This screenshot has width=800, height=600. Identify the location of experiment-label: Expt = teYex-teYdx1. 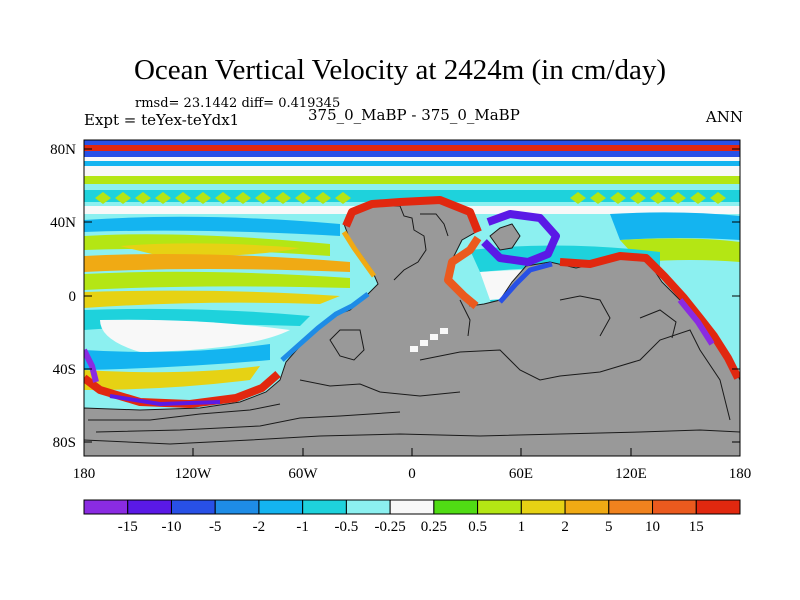
(162, 120).